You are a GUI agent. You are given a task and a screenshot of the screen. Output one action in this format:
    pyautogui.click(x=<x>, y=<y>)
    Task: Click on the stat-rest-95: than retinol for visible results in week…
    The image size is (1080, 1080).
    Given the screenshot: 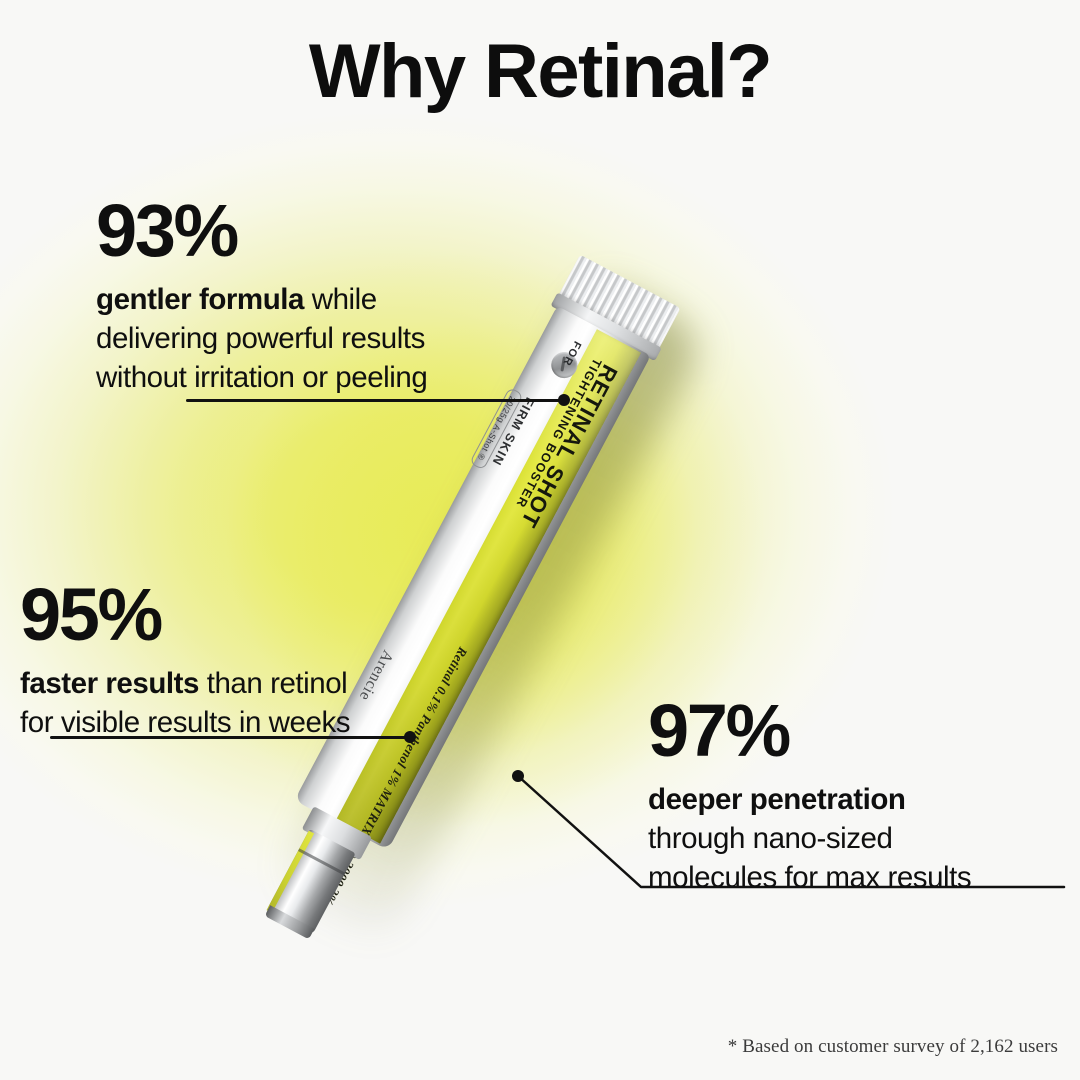 What is the action you would take?
    pyautogui.click(x=185, y=703)
    